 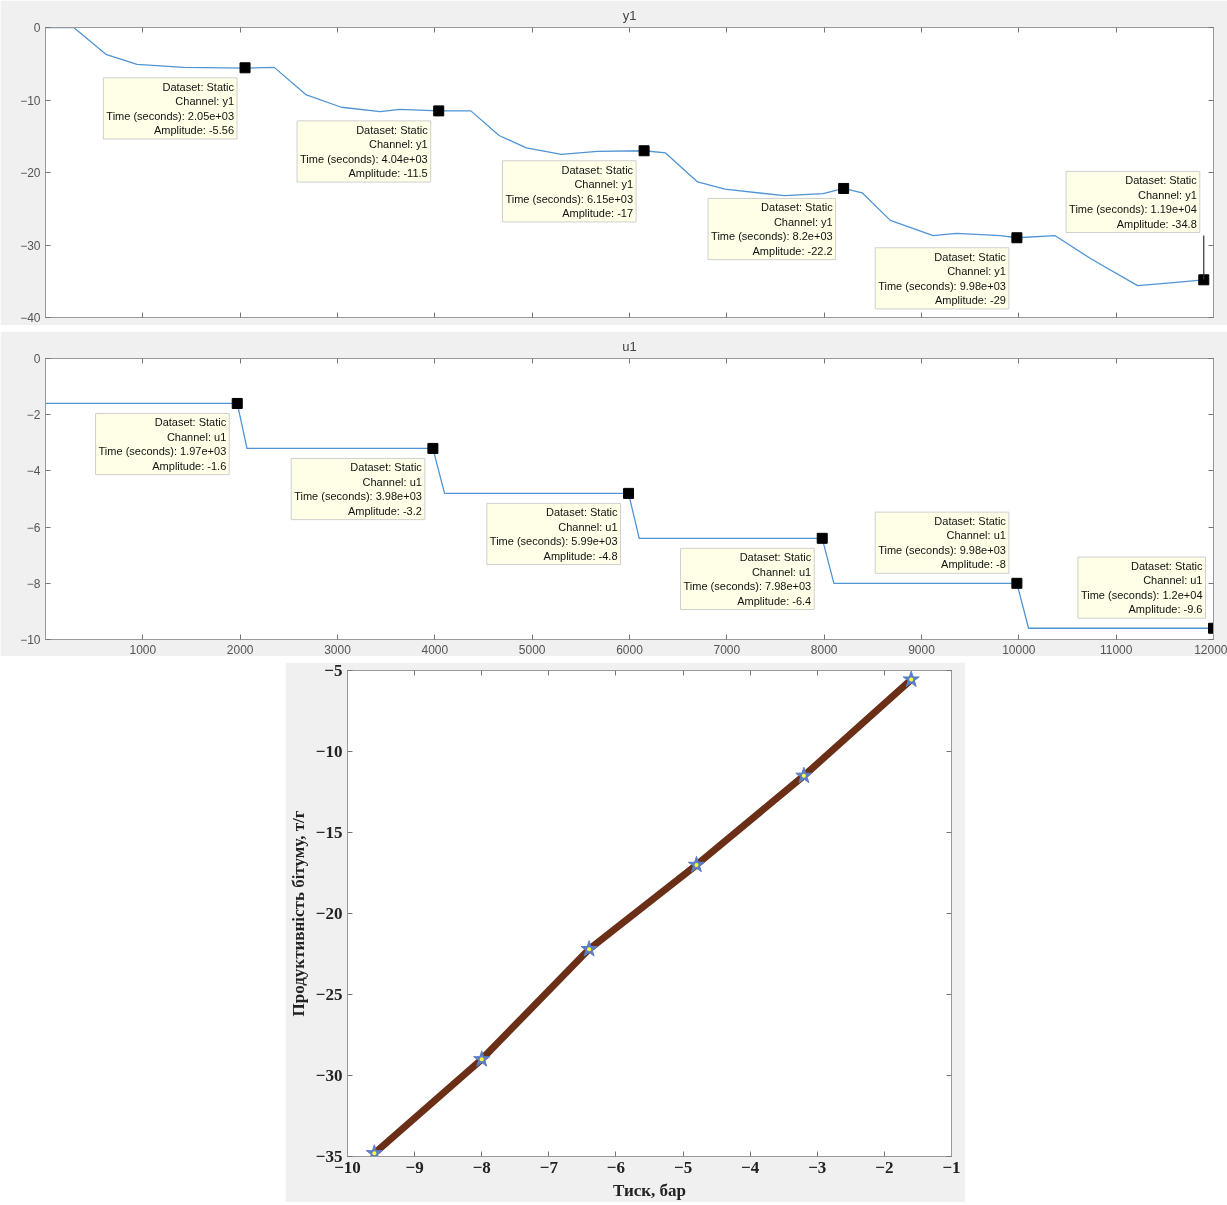 I want to click on x-tick-label: −1, so click(x=951, y=1167).